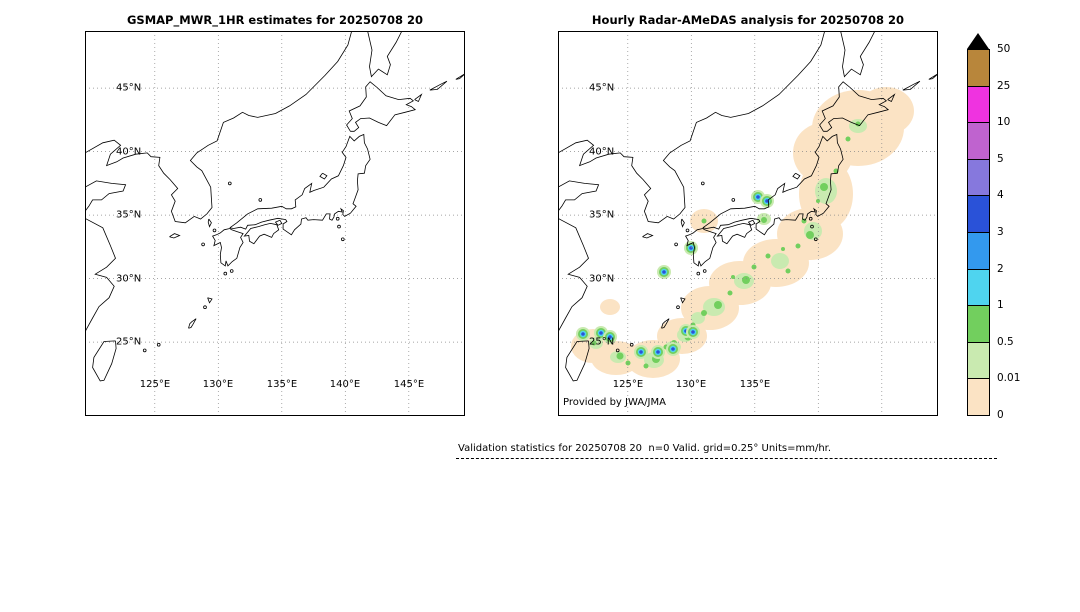 The width and height of the screenshot is (1080, 612). Describe the element at coordinates (1000, 269) in the screenshot. I see `colorbar-tick-label: 2` at that location.